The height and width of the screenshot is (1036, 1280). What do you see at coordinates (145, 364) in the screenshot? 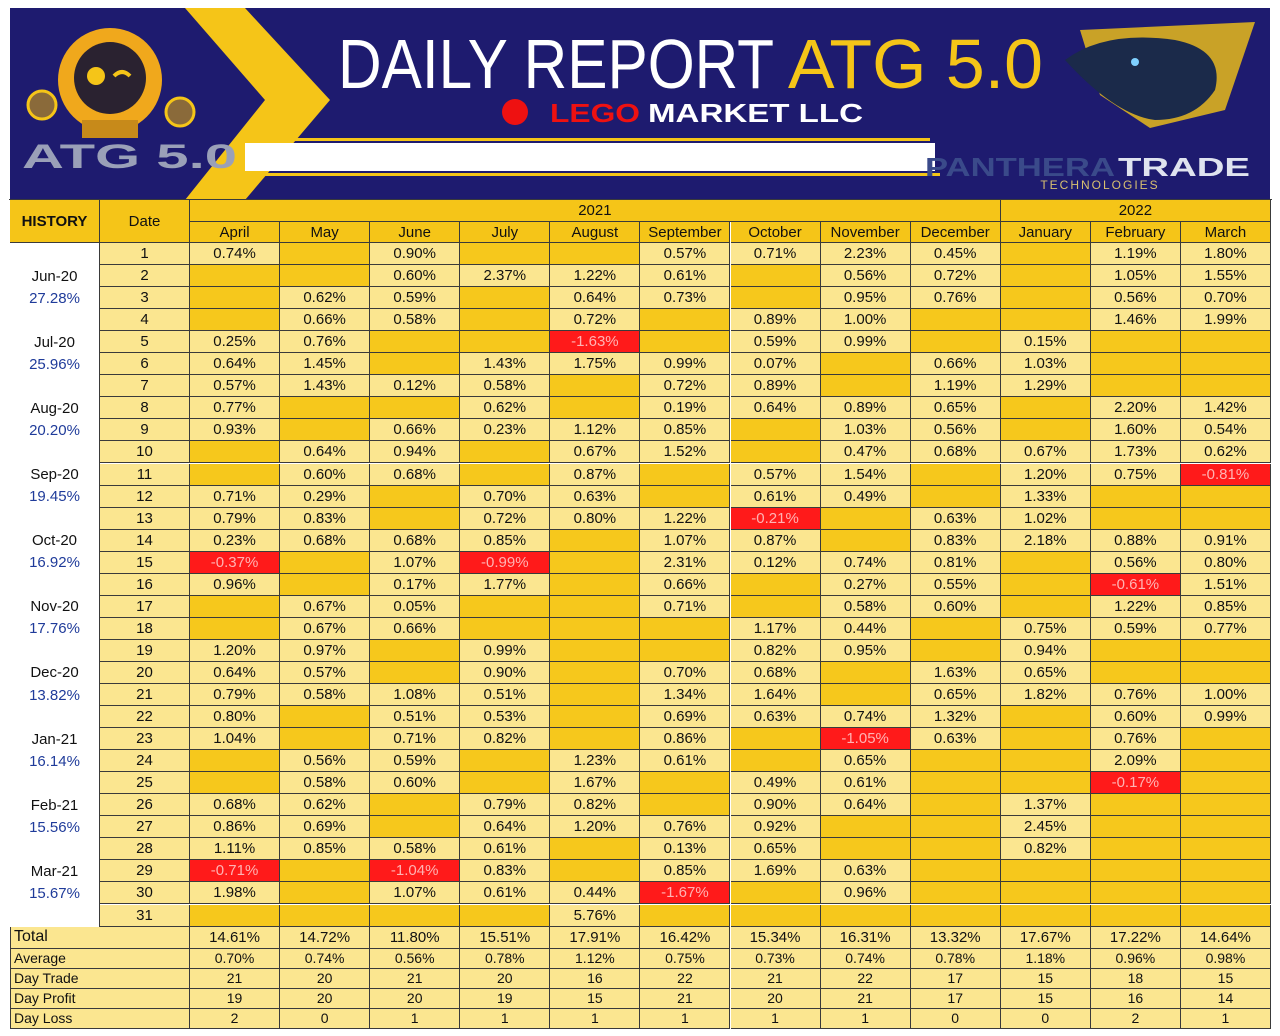
I see `date-cell: 6` at bounding box center [145, 364].